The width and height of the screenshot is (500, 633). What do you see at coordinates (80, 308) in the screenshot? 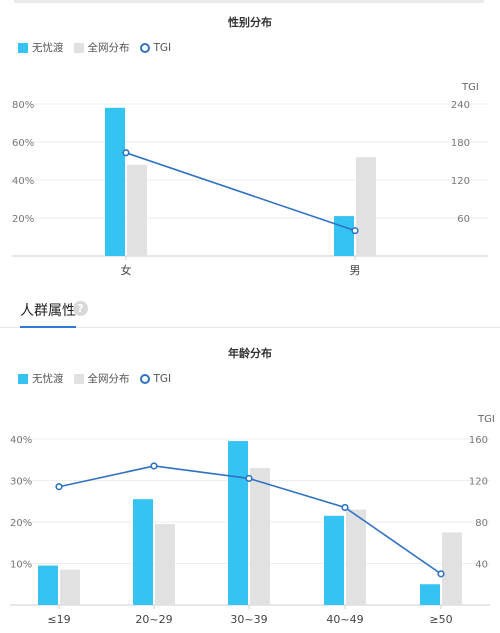
I see `help-icon: ?` at bounding box center [80, 308].